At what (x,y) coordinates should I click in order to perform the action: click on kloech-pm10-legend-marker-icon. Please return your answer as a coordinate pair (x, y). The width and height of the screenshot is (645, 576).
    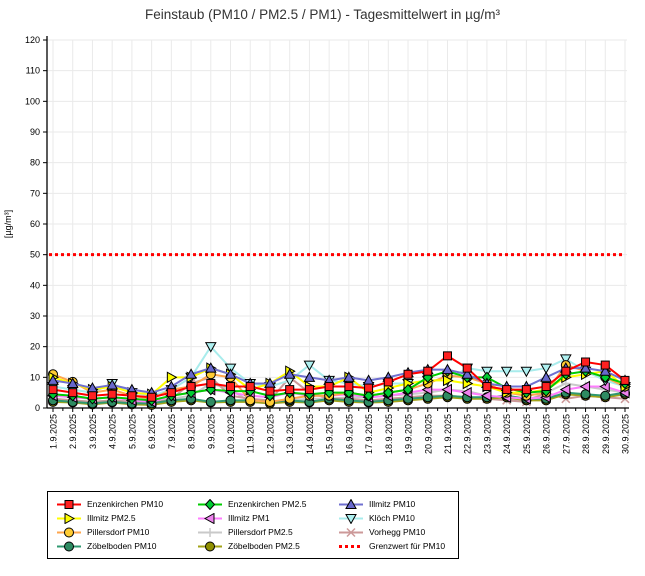
    Looking at the image, I should click on (351, 518).